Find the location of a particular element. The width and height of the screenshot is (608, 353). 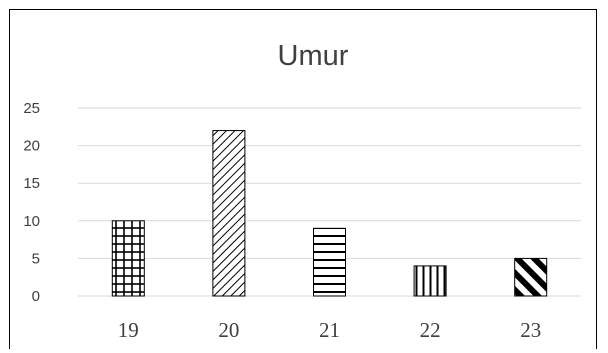

x-tick-label: 23 is located at coordinates (530, 330).